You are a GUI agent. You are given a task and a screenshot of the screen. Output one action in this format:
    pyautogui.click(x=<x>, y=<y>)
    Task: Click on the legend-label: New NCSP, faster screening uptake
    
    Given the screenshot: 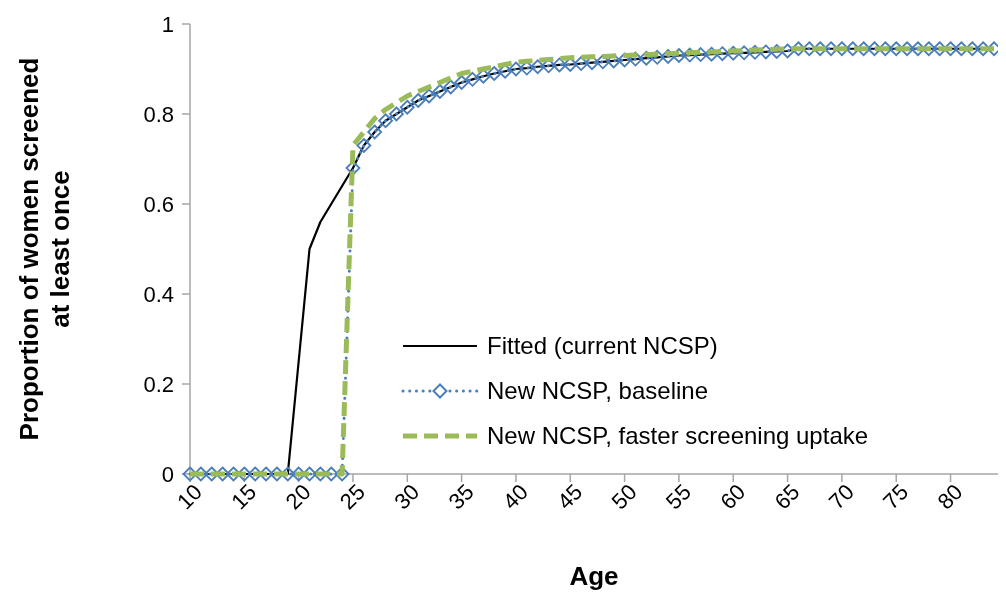 What is the action you would take?
    pyautogui.click(x=678, y=436)
    